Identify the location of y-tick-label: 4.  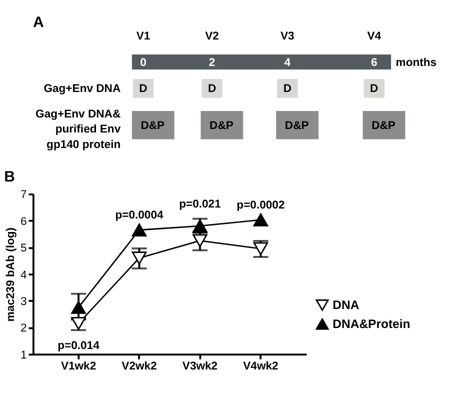
(23, 275).